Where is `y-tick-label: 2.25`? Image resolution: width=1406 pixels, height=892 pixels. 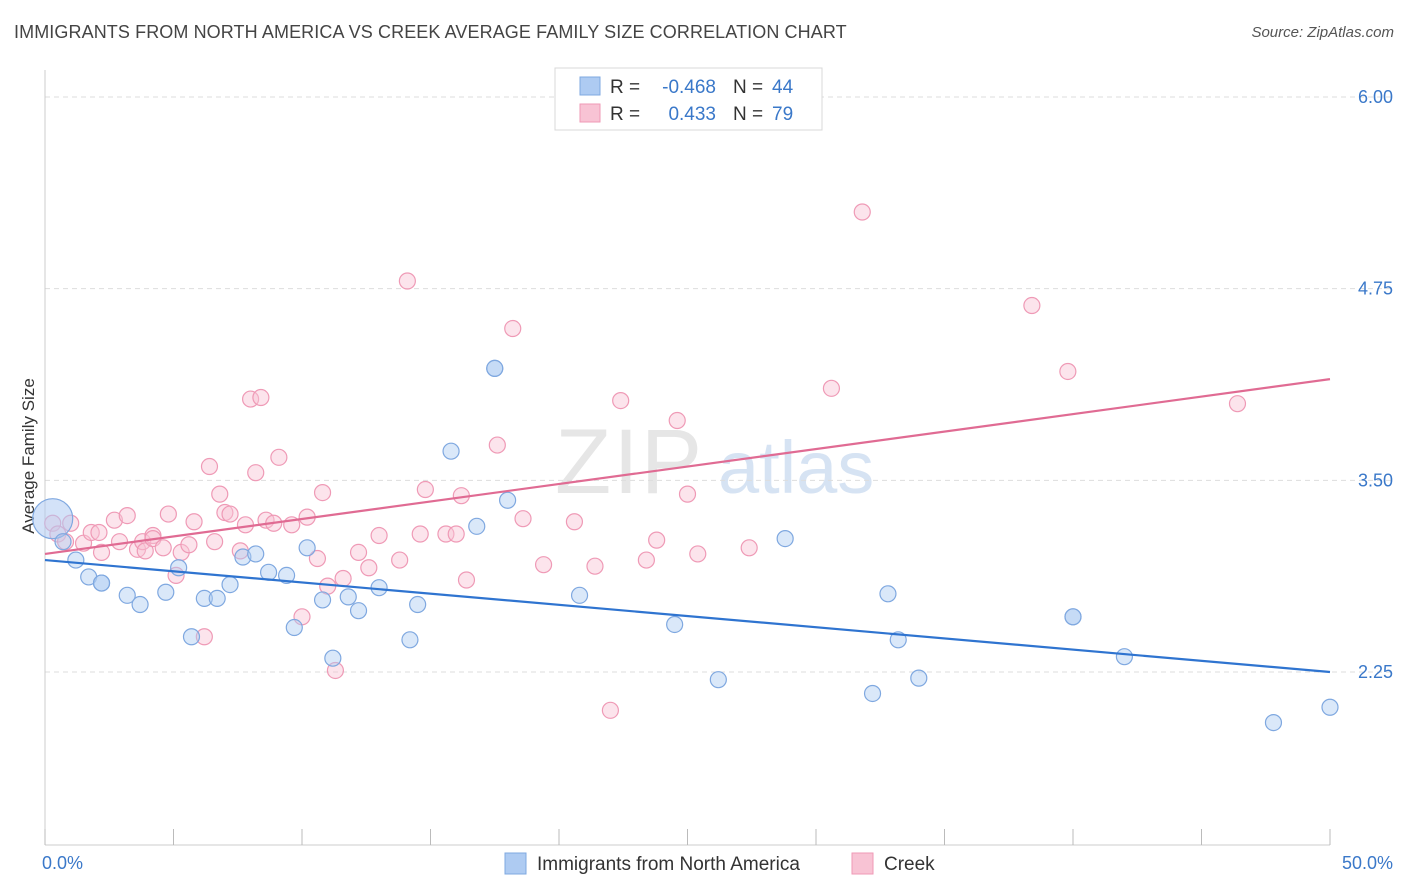
y-tick-label: 2.25 is located at coordinates (1375, 672).